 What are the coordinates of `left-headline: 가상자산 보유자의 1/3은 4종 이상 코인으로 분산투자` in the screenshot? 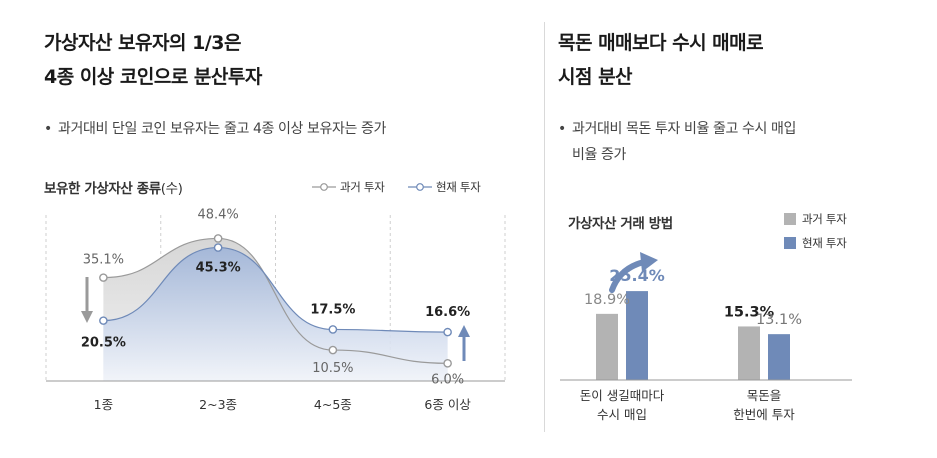 It's located at (153, 60).